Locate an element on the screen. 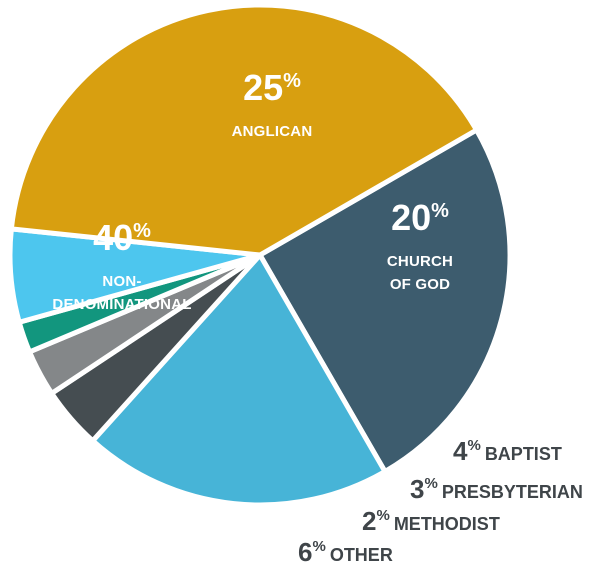 This screenshot has height=572, width=605. slice-label-anglican: ANGLICAN is located at coordinates (272, 131).